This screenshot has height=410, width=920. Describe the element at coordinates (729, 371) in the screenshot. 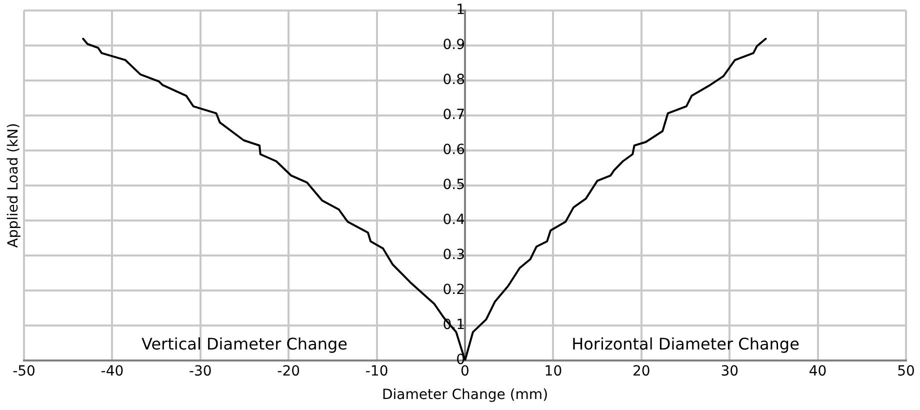

I see `x-tick-label: 30` at that location.